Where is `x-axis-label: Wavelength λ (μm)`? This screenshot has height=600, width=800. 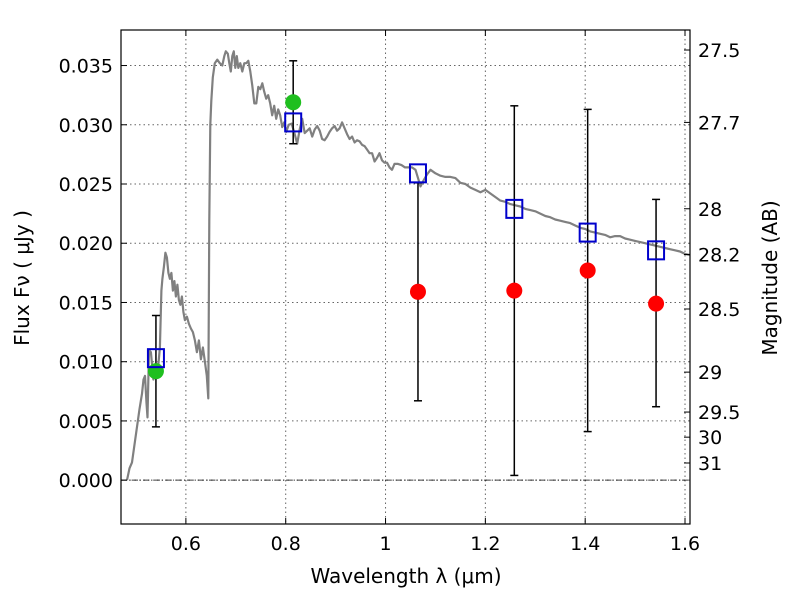 x-axis-label: Wavelength λ (μm) is located at coordinates (405, 576).